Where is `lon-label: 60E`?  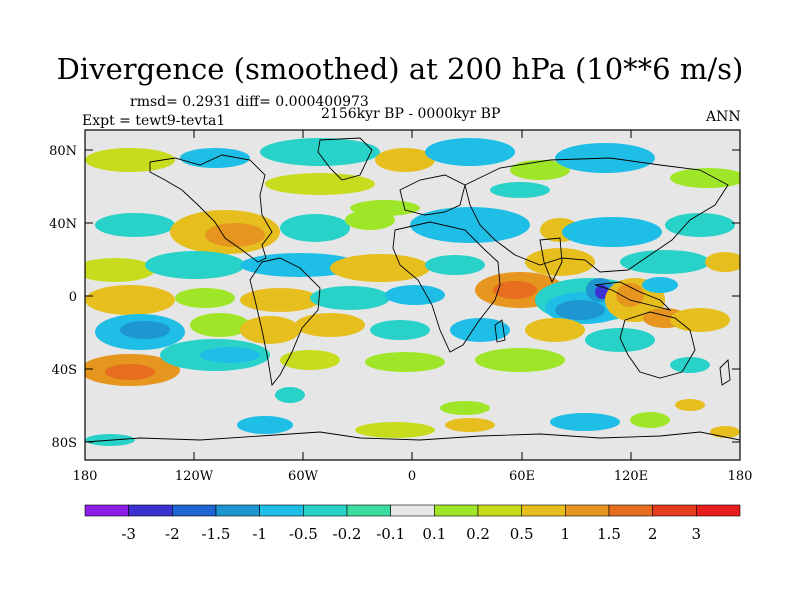
lon-label: 60E is located at coordinates (522, 476).